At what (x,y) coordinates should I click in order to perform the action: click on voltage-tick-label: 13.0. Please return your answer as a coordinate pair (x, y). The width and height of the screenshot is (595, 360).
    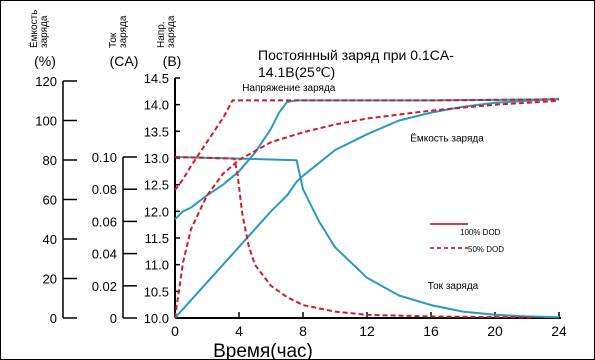
    Looking at the image, I should click on (156, 158).